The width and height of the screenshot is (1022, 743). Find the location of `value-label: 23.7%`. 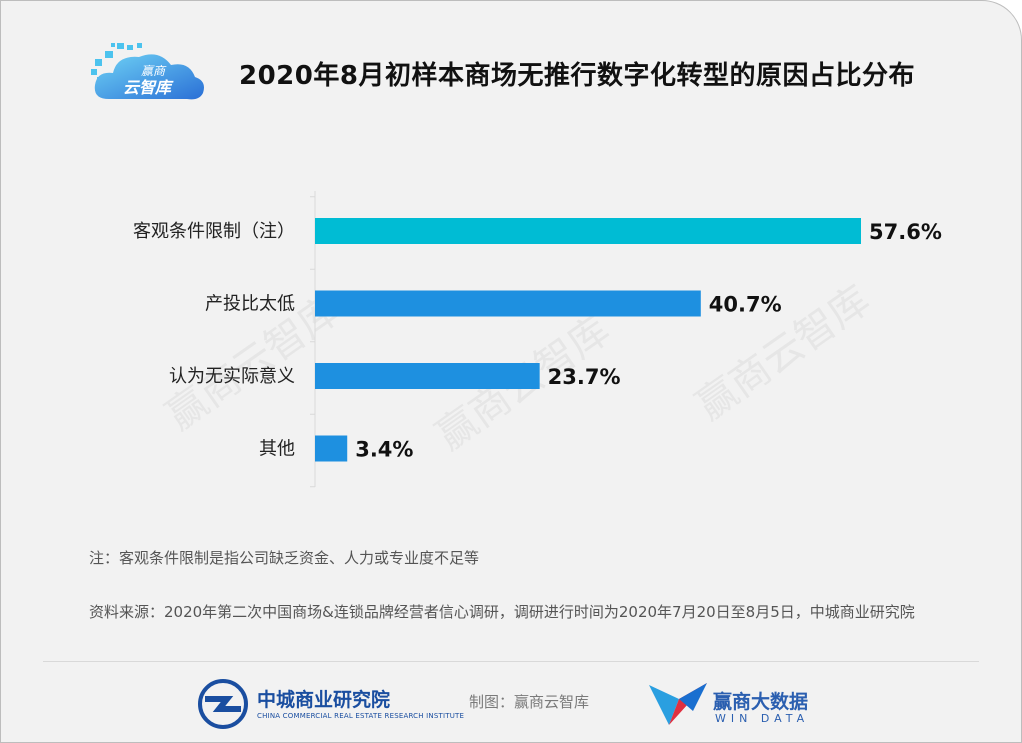

value-label: 23.7% is located at coordinates (584, 377).